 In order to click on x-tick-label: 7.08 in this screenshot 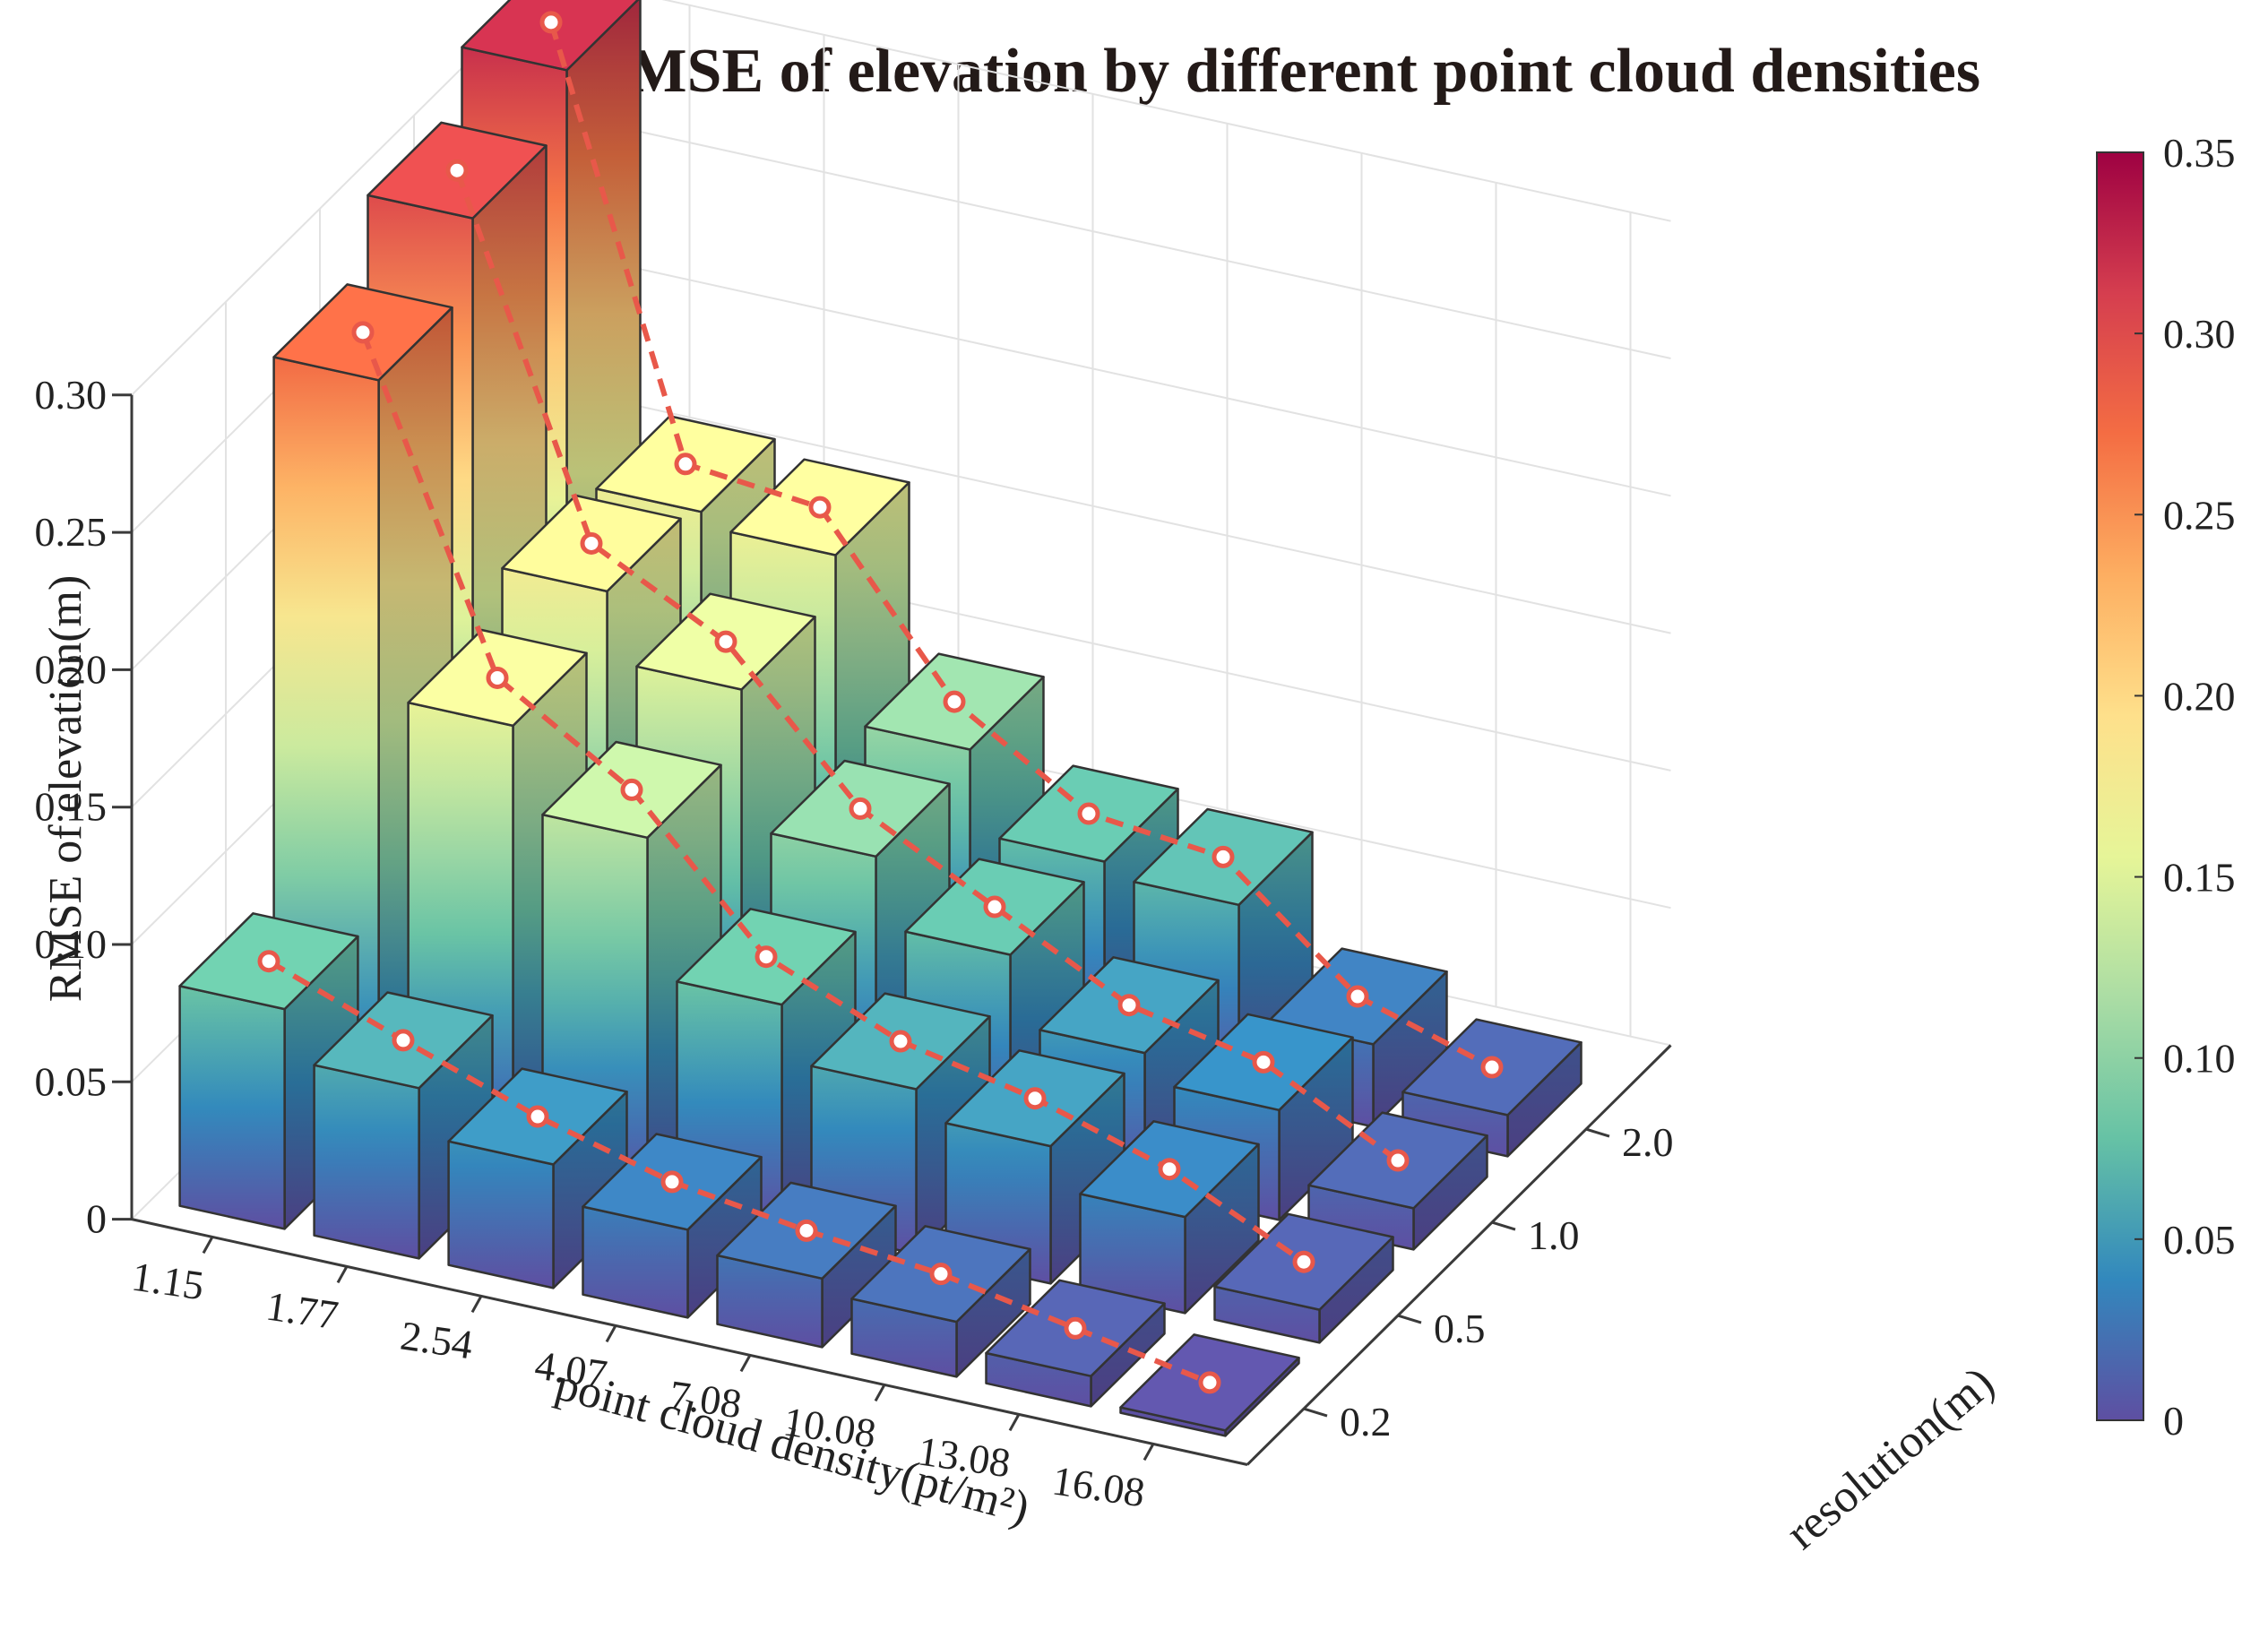, I will do `click(706, 1399)`.